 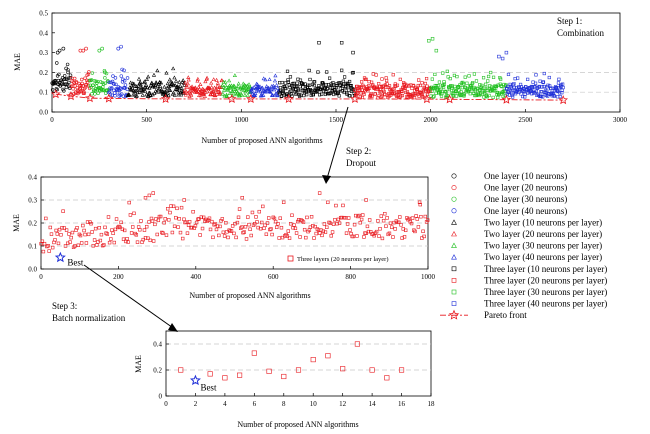 I want to click on panel1-ytick-label: 0.5, so click(x=43, y=14).